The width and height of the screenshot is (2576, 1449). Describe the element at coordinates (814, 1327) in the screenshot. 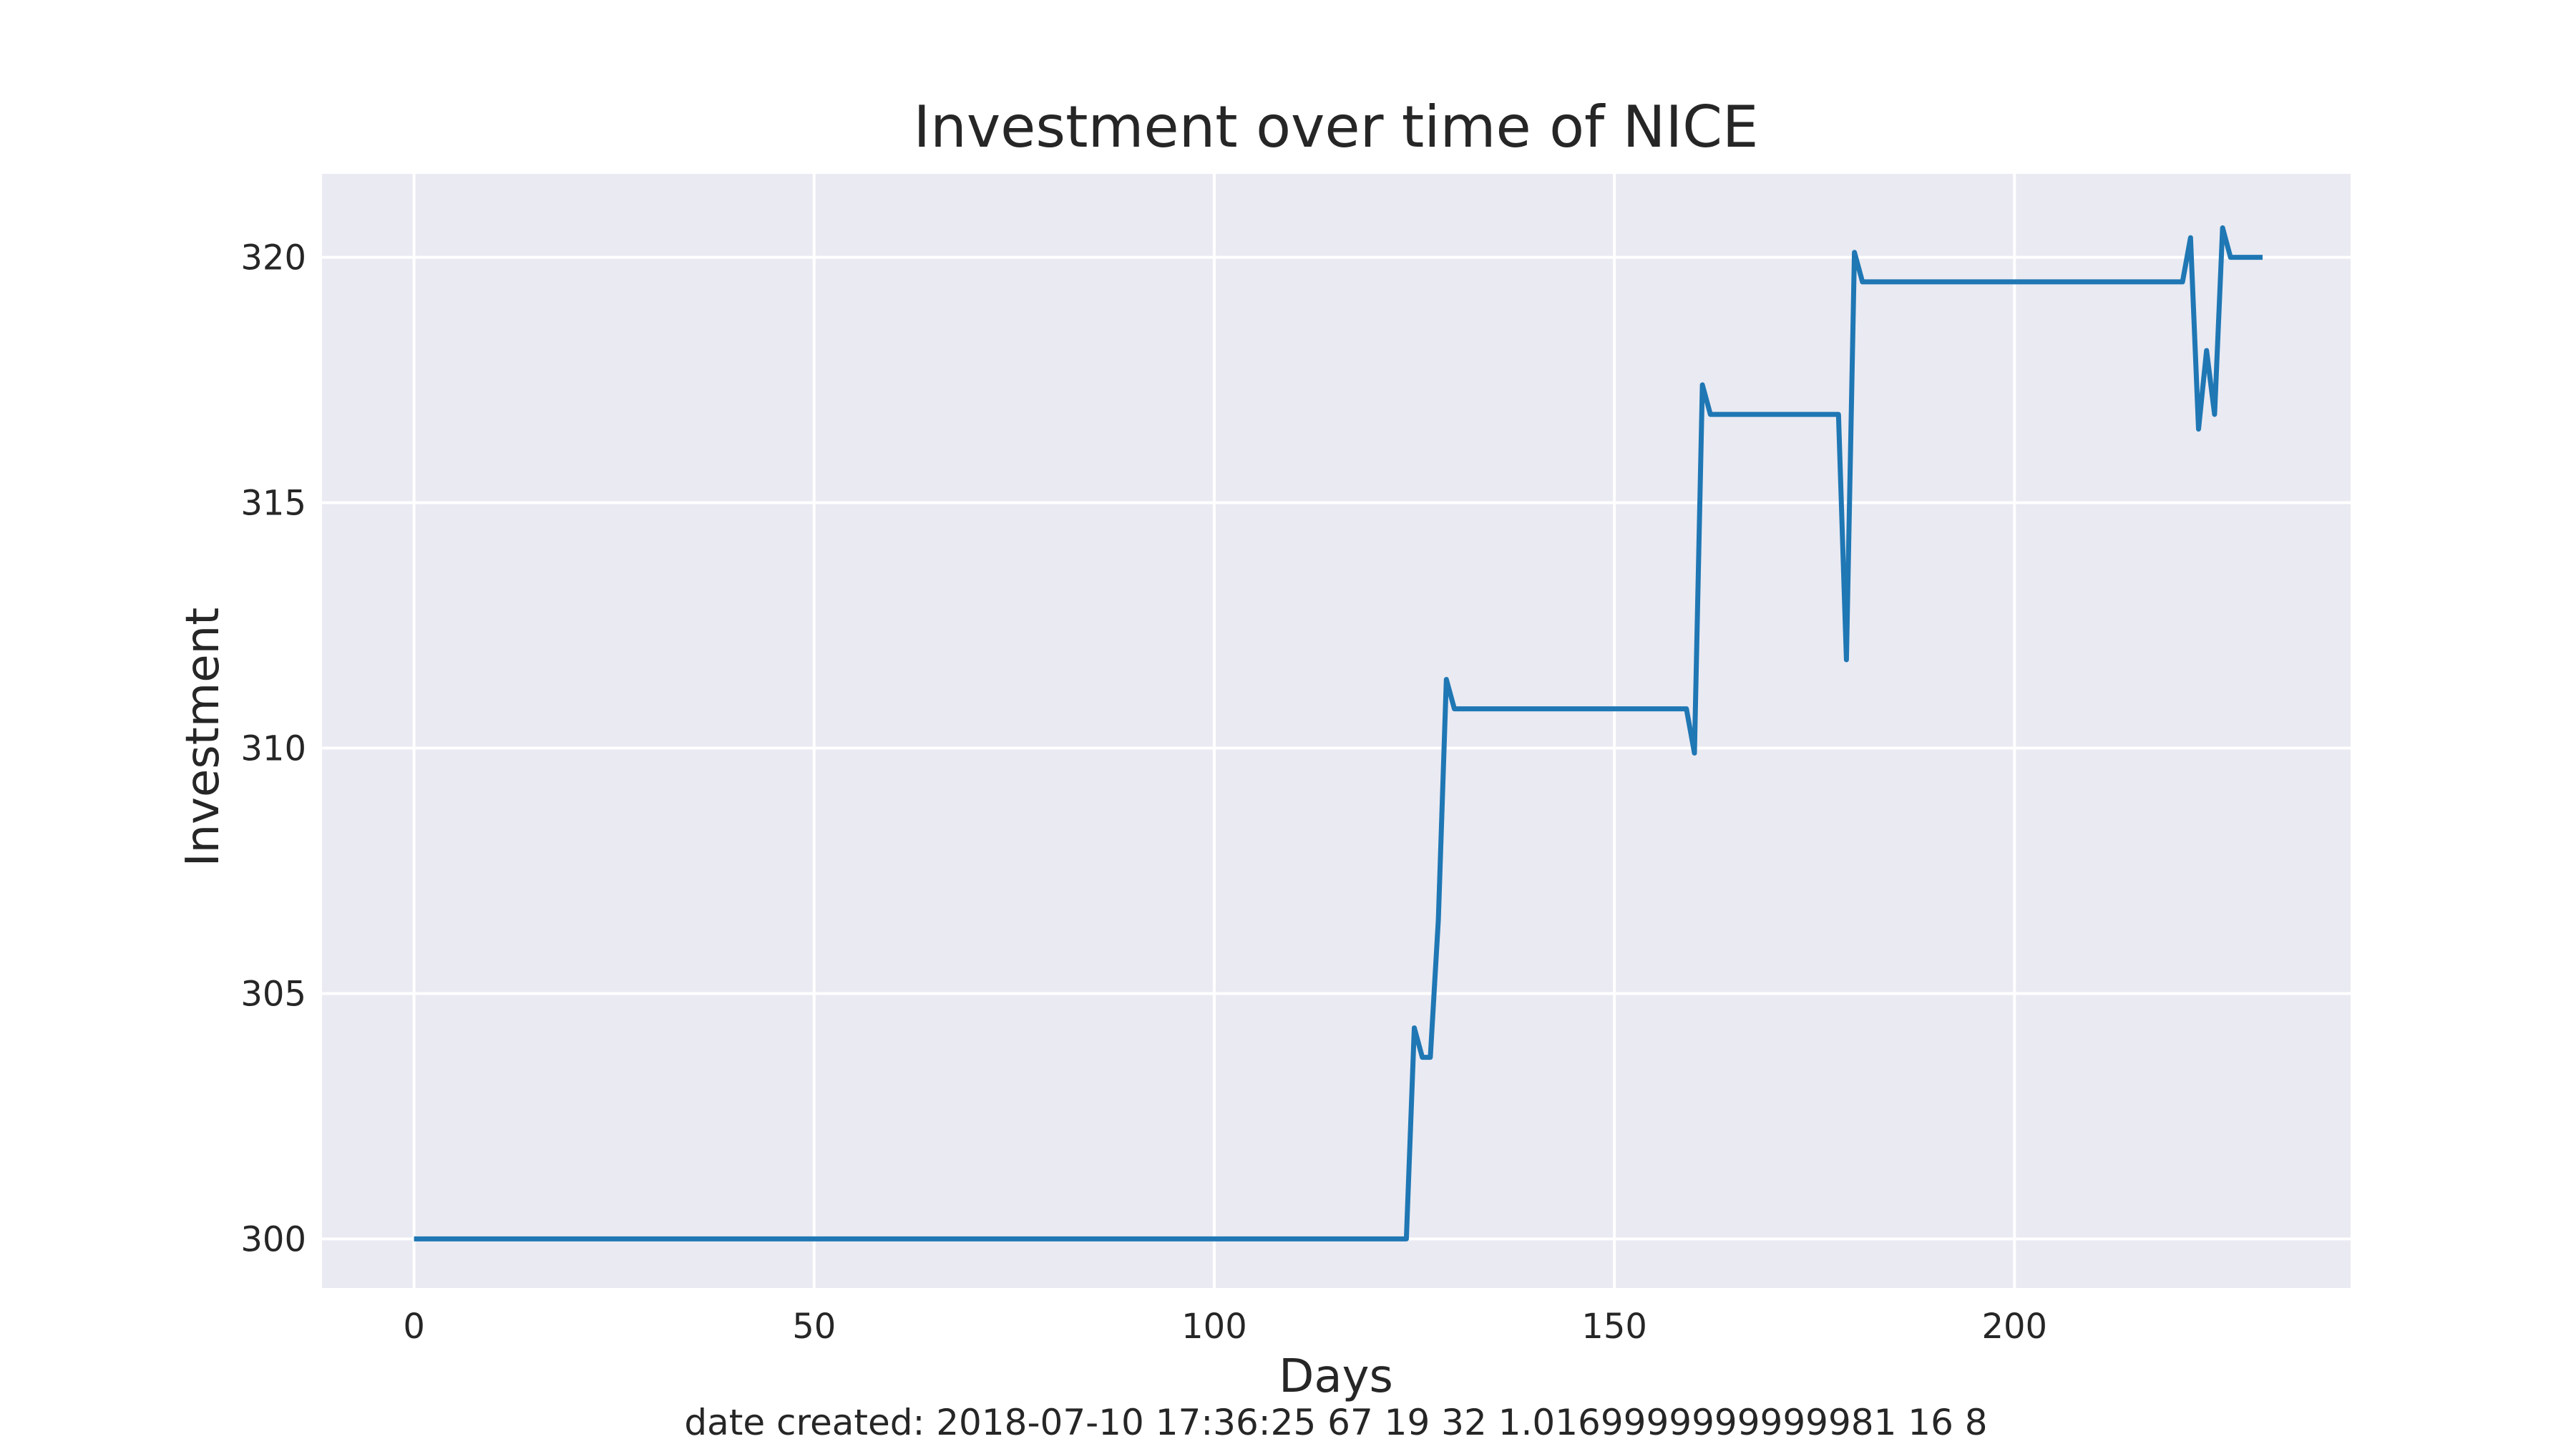

I see `x-tick-label: 50` at that location.